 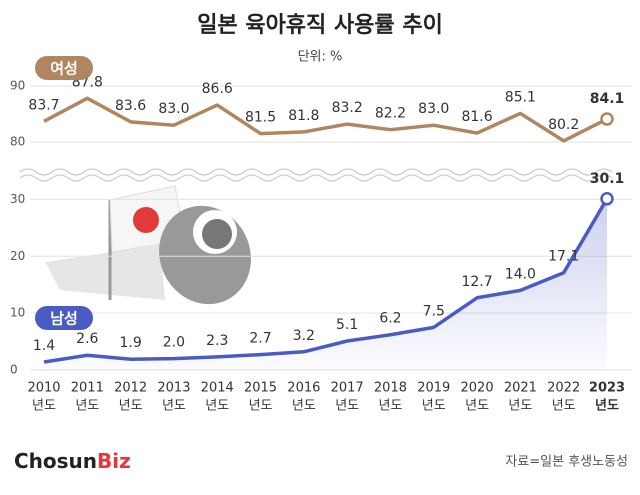 What do you see at coordinates (477, 388) in the screenshot?
I see `x-tick-label: 2020` at bounding box center [477, 388].